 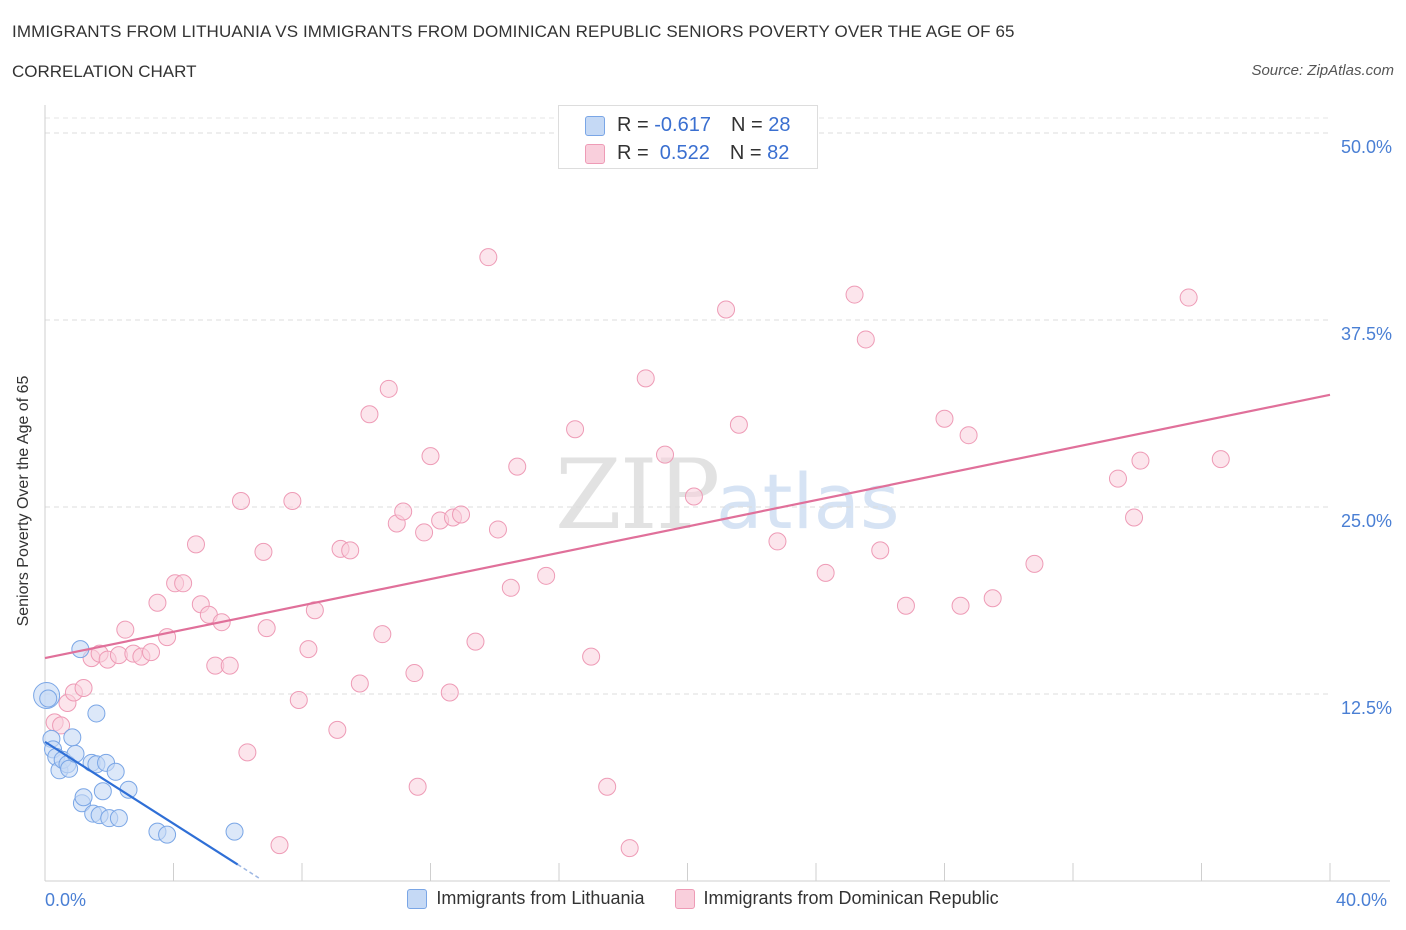 I want to click on x-max-label: 40.0%, so click(x=1362, y=900).